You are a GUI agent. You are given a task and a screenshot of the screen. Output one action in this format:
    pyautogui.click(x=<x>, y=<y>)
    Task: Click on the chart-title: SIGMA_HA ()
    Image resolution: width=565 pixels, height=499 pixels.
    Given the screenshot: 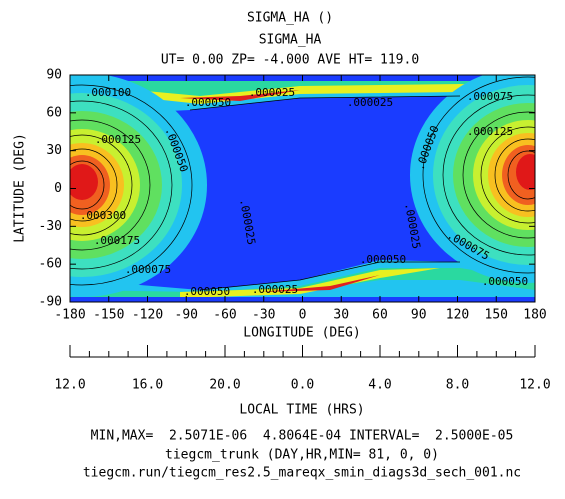 What is the action you would take?
    pyautogui.click(x=290, y=18)
    